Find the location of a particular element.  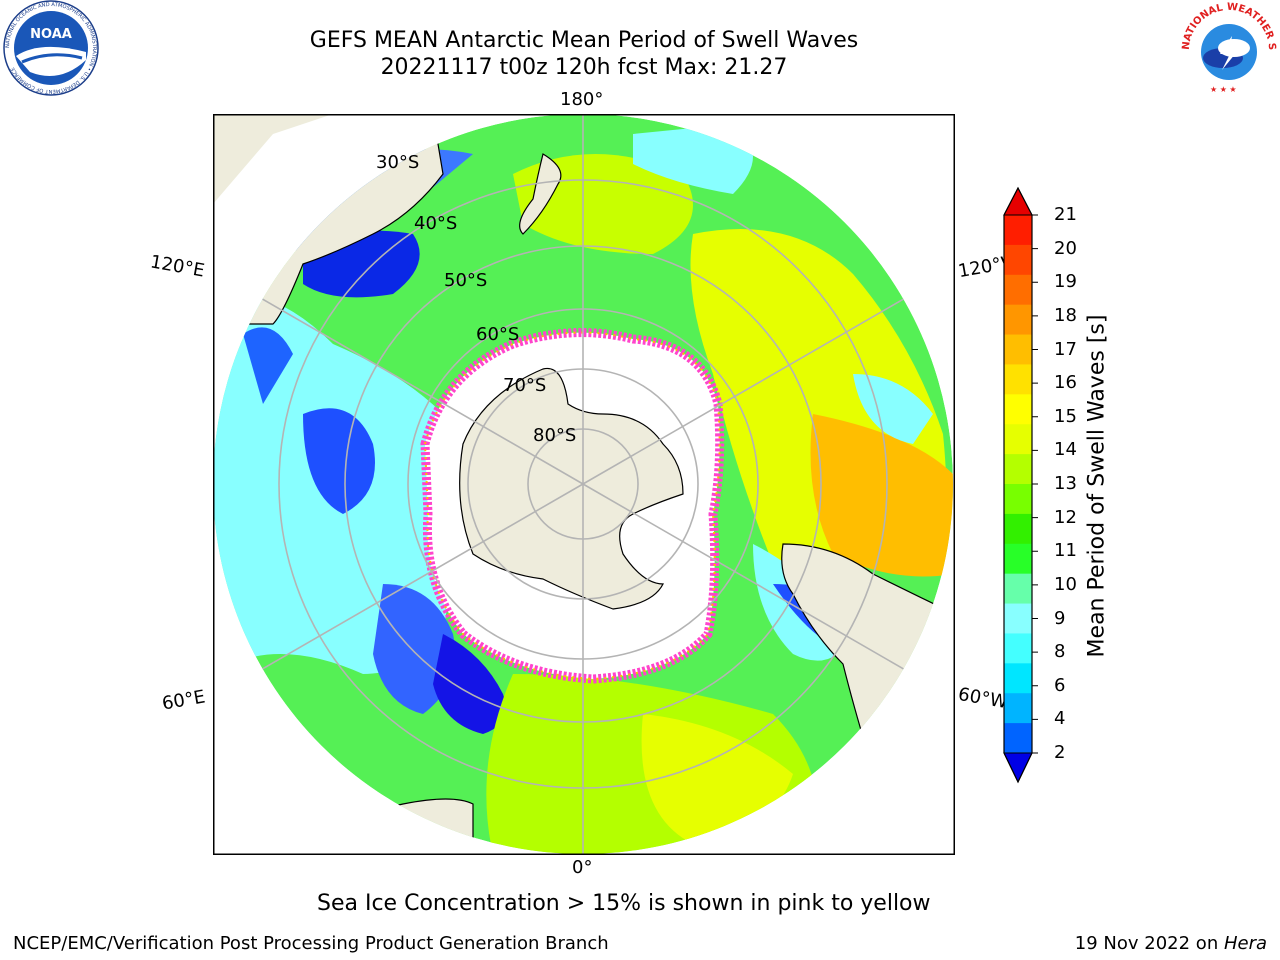

colorbar-tick-label: 19 is located at coordinates (1065, 282).